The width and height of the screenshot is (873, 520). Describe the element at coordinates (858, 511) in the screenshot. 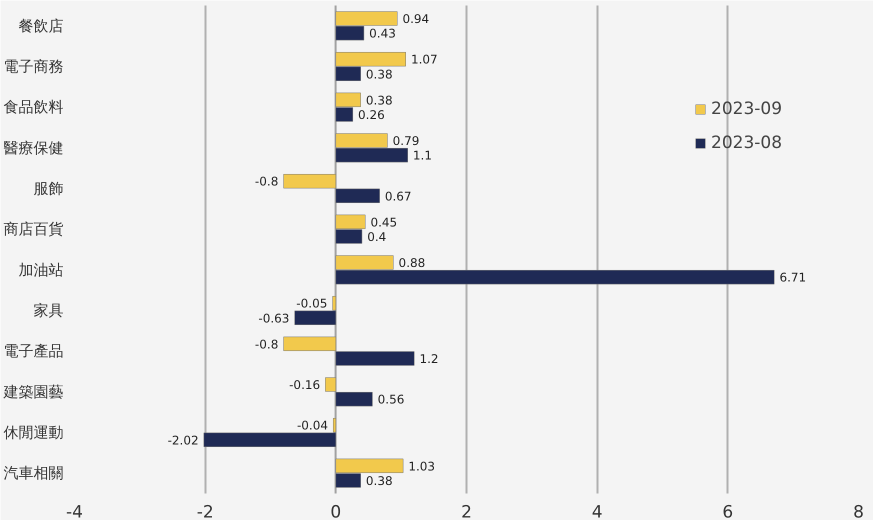

I see `x-tick-label: 8` at that location.